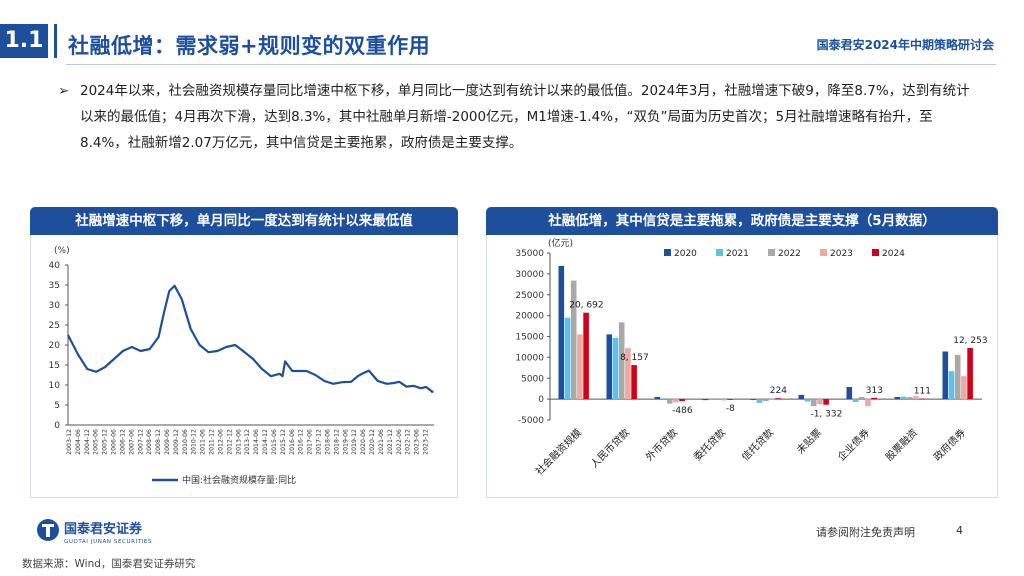 The image size is (1024, 576). Describe the element at coordinates (685, 254) in the screenshot. I see `legend-label-2020: 2020` at that location.